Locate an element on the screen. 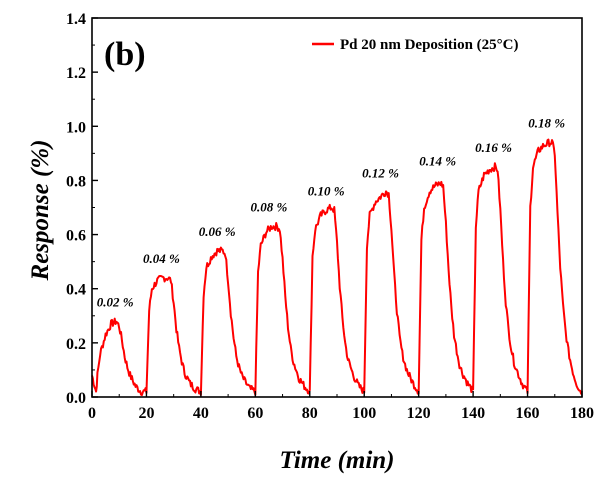  x-tick-label: 40 is located at coordinates (201, 413).